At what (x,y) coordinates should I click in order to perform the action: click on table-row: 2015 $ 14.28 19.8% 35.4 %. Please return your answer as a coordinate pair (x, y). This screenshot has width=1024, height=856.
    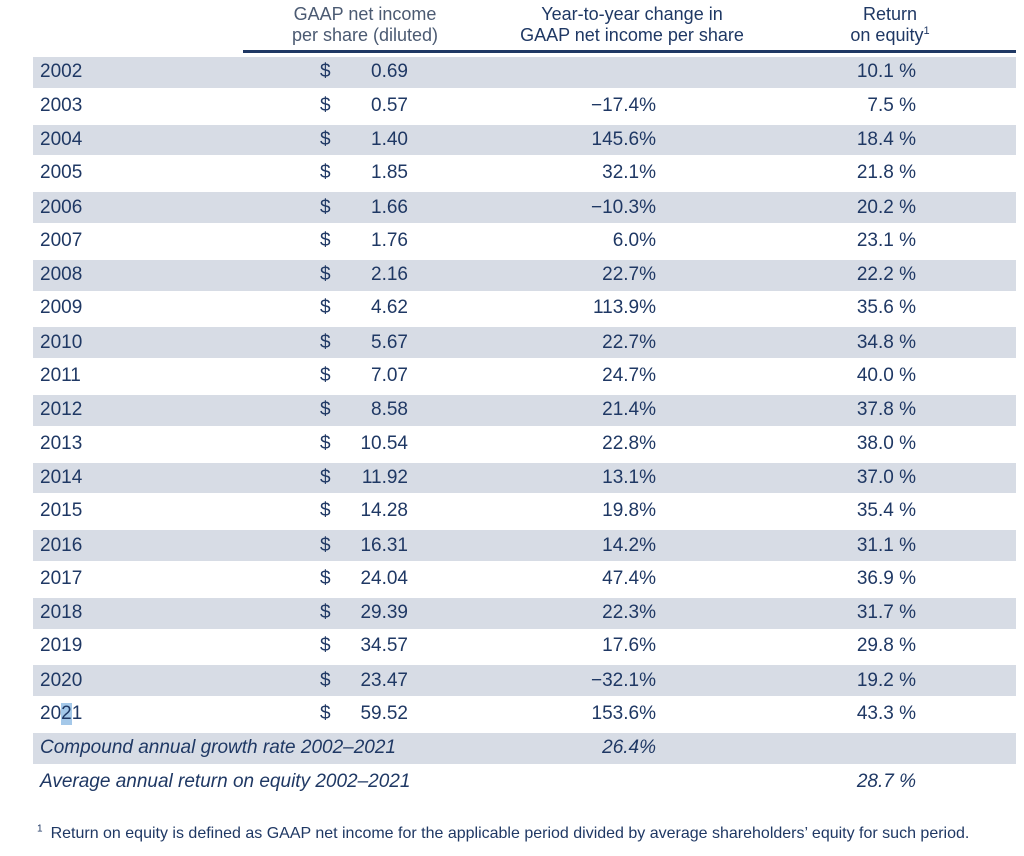
    Looking at the image, I should click on (524, 511).